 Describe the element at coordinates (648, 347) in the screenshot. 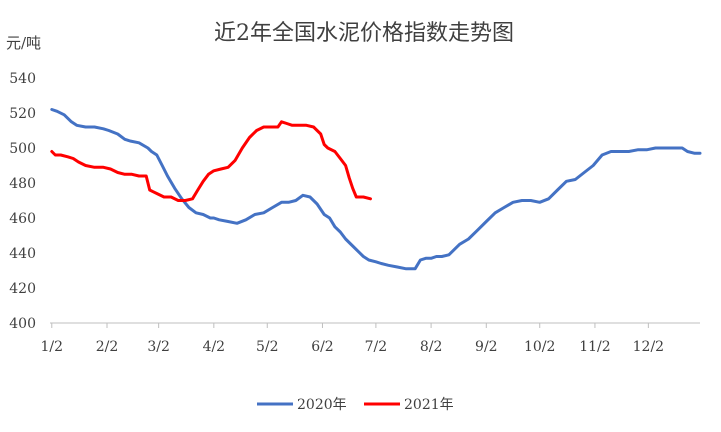

I see `x-tick-label: 12/2` at that location.